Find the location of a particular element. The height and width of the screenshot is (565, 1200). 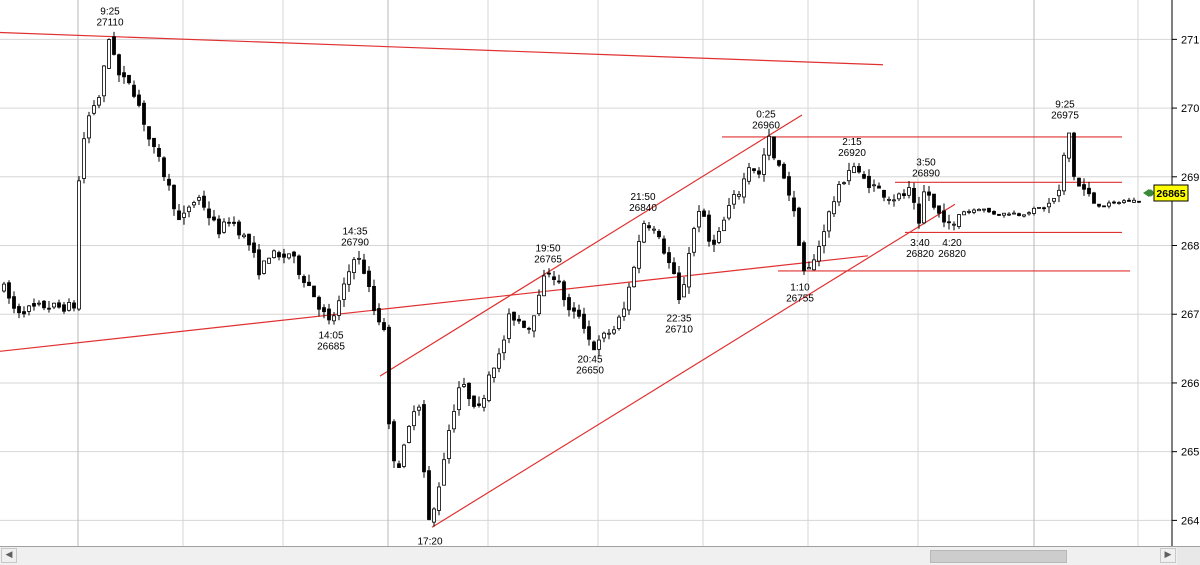

price-axis: 271 270 269 268 267 266 265 264 is located at coordinates (1185, 280).